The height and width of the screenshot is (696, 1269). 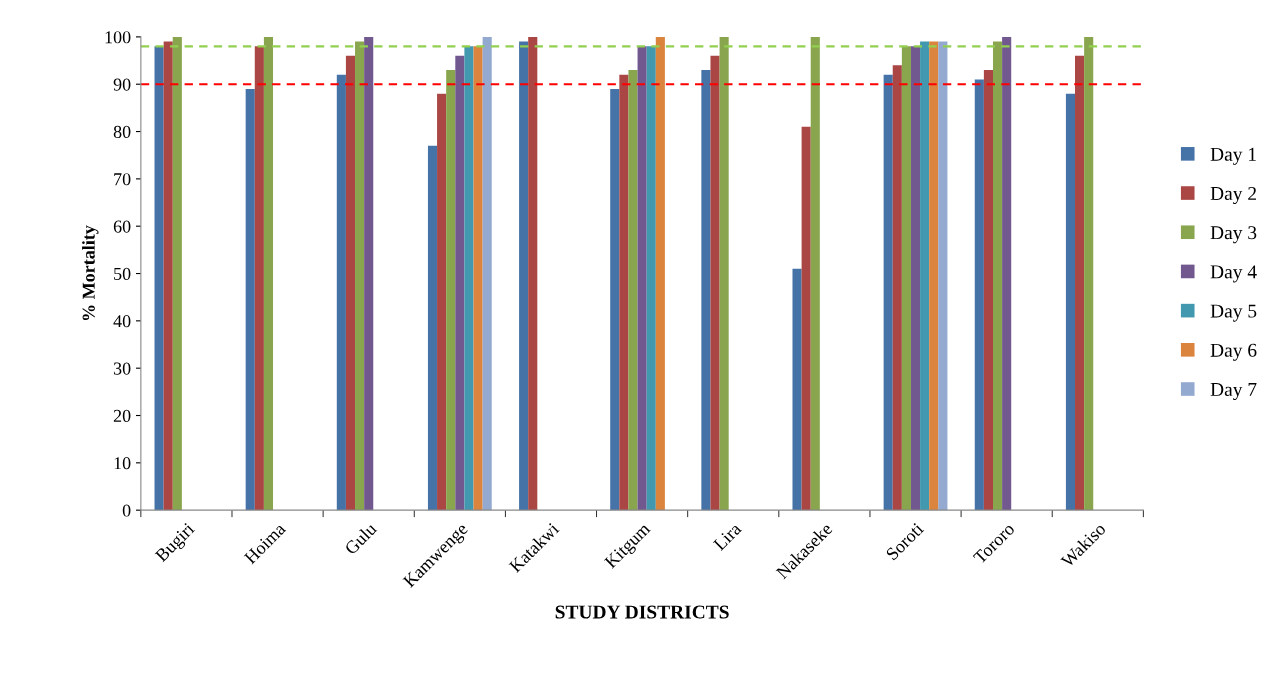 I want to click on y-tick-label: 30, so click(x=122, y=368).